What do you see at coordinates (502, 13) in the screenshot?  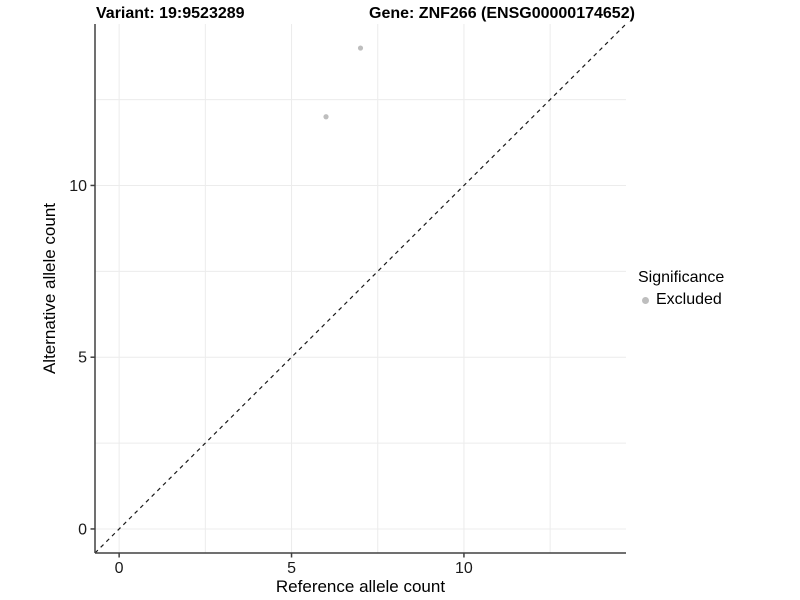 I see `plot-title-gene: Gene: ZNF266 (ENSG00000174652)` at bounding box center [502, 13].